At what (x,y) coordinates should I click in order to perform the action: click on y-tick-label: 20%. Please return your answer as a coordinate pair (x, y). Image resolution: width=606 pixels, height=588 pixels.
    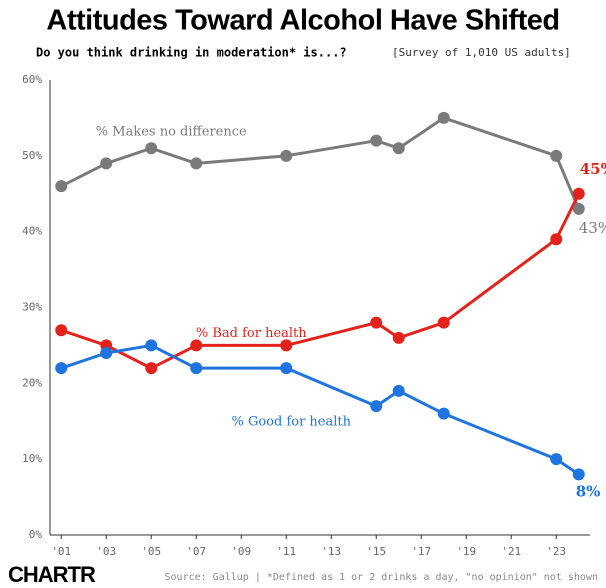
    Looking at the image, I should click on (32, 382).